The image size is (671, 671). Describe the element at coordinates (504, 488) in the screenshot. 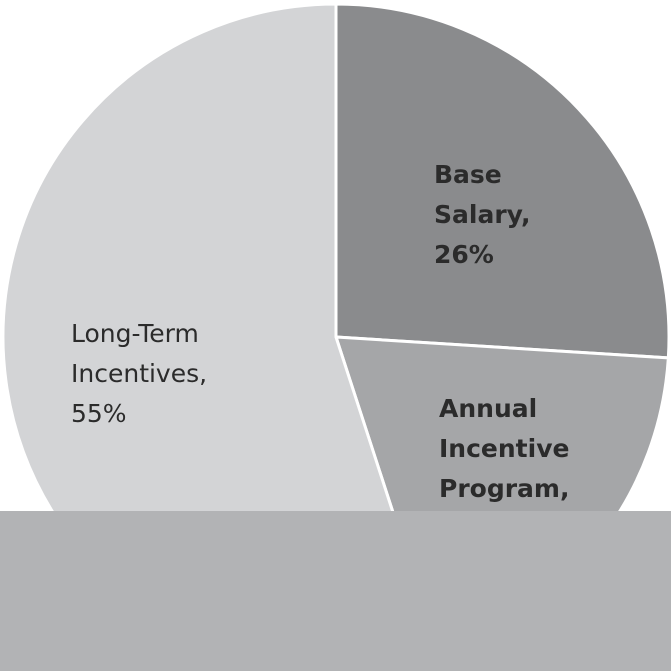

I see `slice-label-line: Program,` at that location.